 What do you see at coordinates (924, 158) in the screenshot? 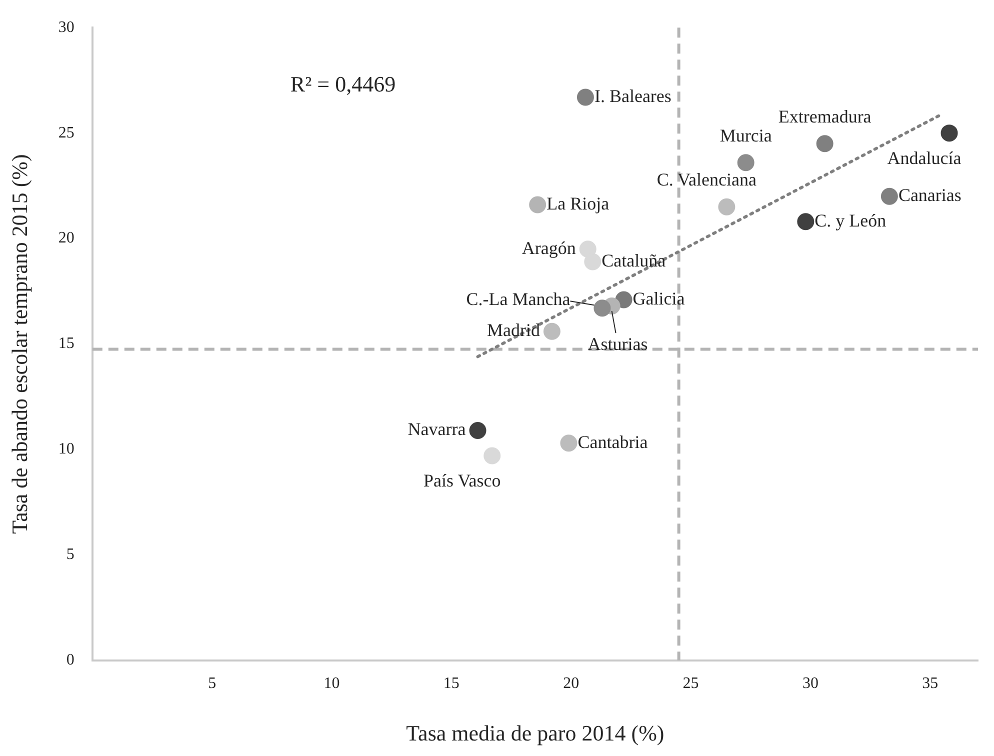
I see `data-label: Andalucía` at bounding box center [924, 158].